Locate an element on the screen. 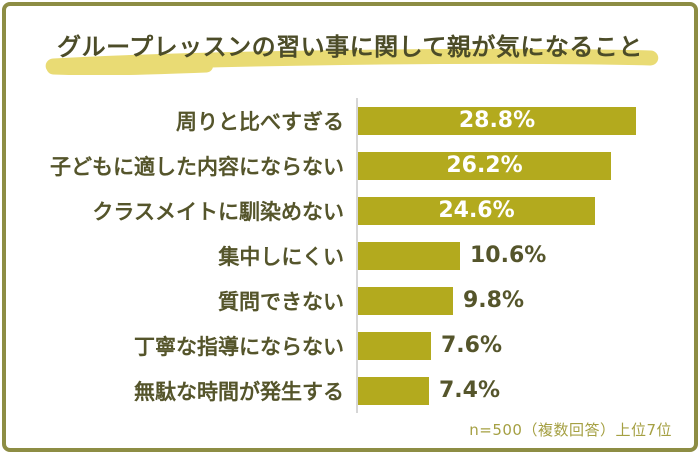 This screenshot has height=454, width=700. chart-row: 子どもに適した内容にならない 26.2% is located at coordinates (348, 165).